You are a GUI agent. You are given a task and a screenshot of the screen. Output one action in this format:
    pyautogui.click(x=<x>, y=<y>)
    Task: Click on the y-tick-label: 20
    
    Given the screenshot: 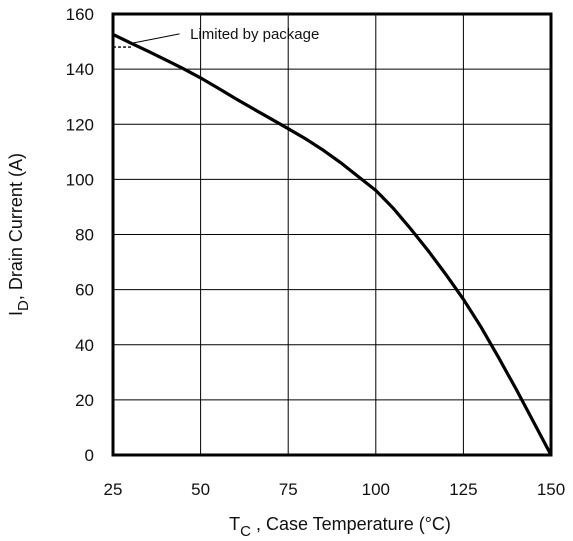 What is the action you would take?
    pyautogui.click(x=84, y=400)
    